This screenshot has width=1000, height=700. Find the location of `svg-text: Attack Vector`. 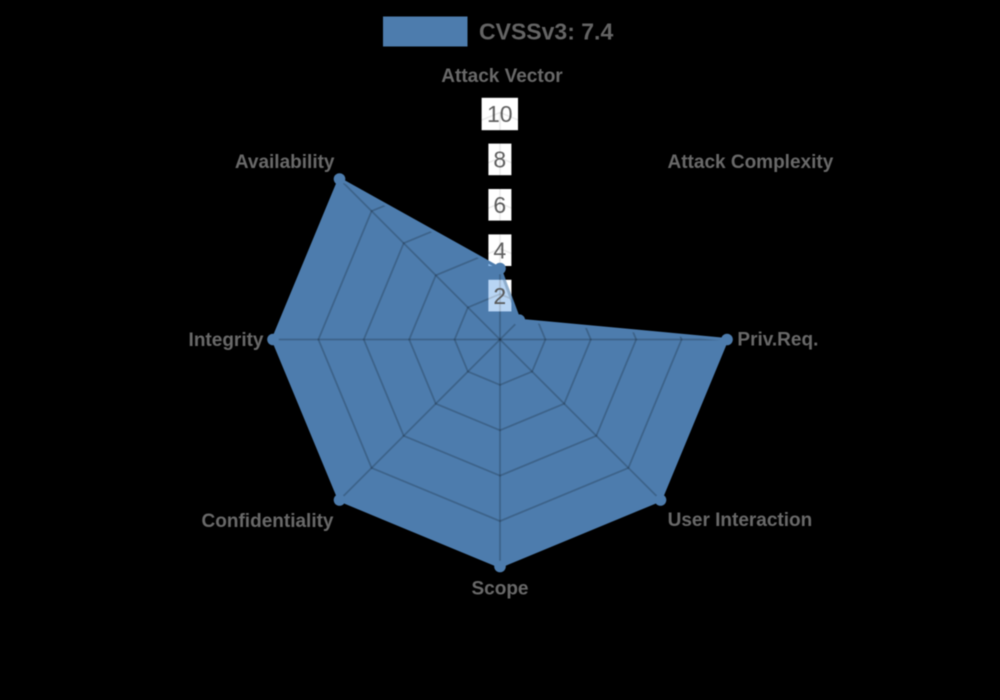

svg-text: Attack Vector is located at coordinates (502, 76).